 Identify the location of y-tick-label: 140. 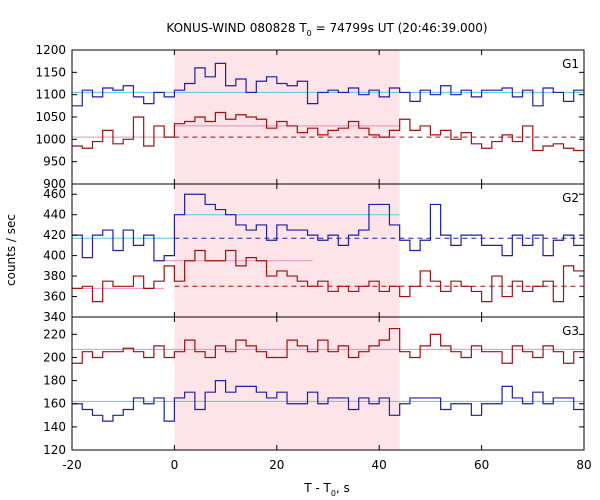
(54, 427).